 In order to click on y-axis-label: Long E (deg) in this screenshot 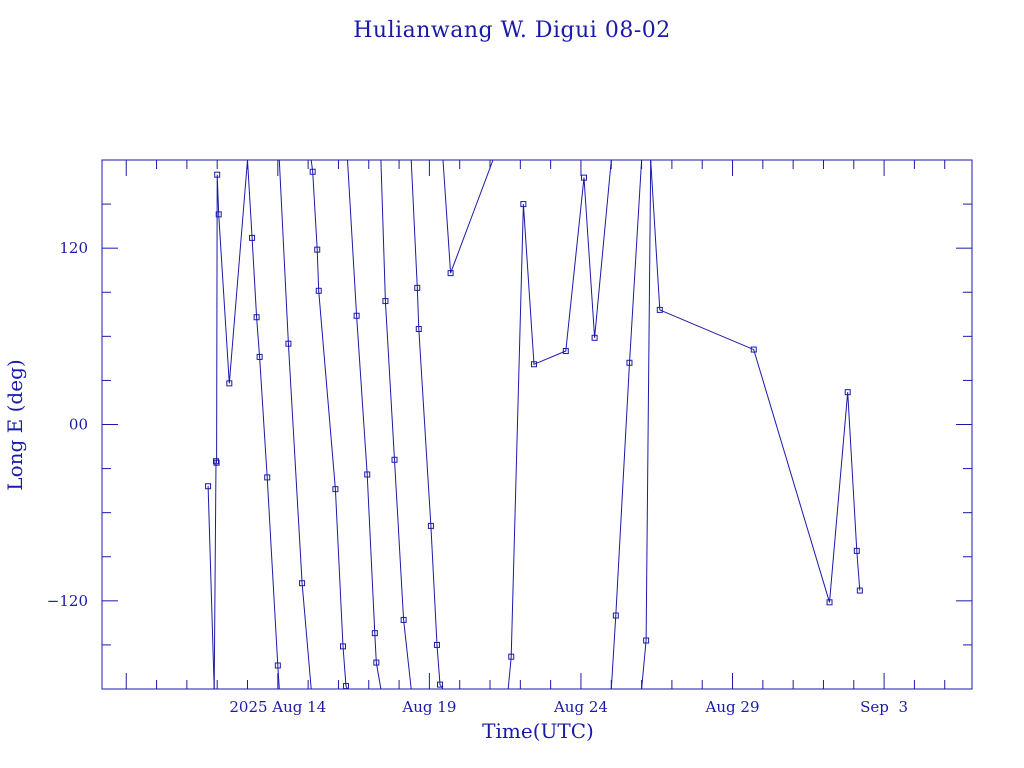, I will do `click(15, 424)`.